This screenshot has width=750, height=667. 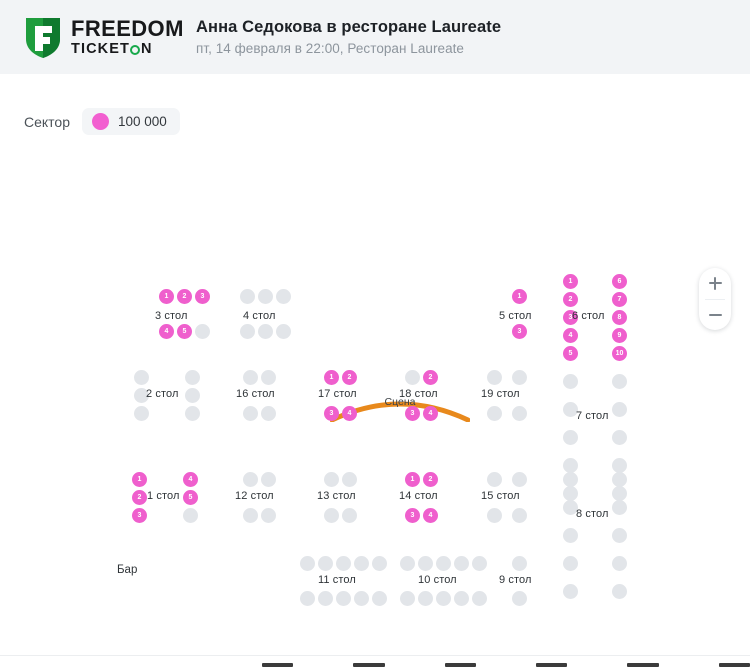 I want to click on zoom-out-button, so click(x=715, y=315).